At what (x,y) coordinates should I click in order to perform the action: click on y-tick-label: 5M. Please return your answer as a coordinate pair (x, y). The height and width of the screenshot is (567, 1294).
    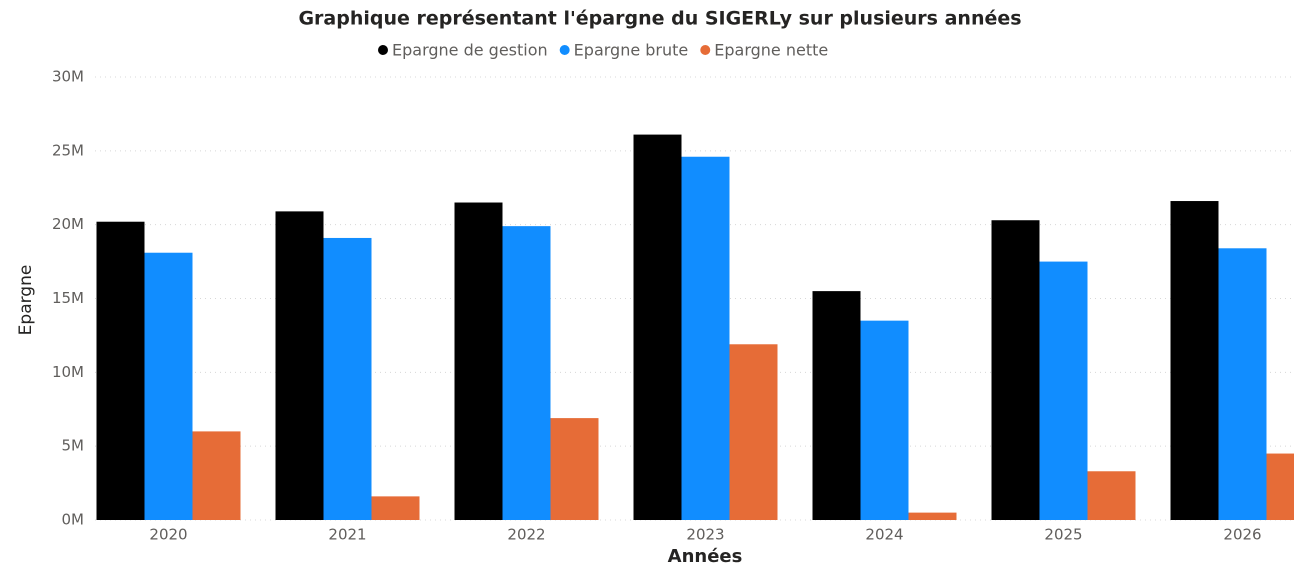
    Looking at the image, I should click on (73, 446).